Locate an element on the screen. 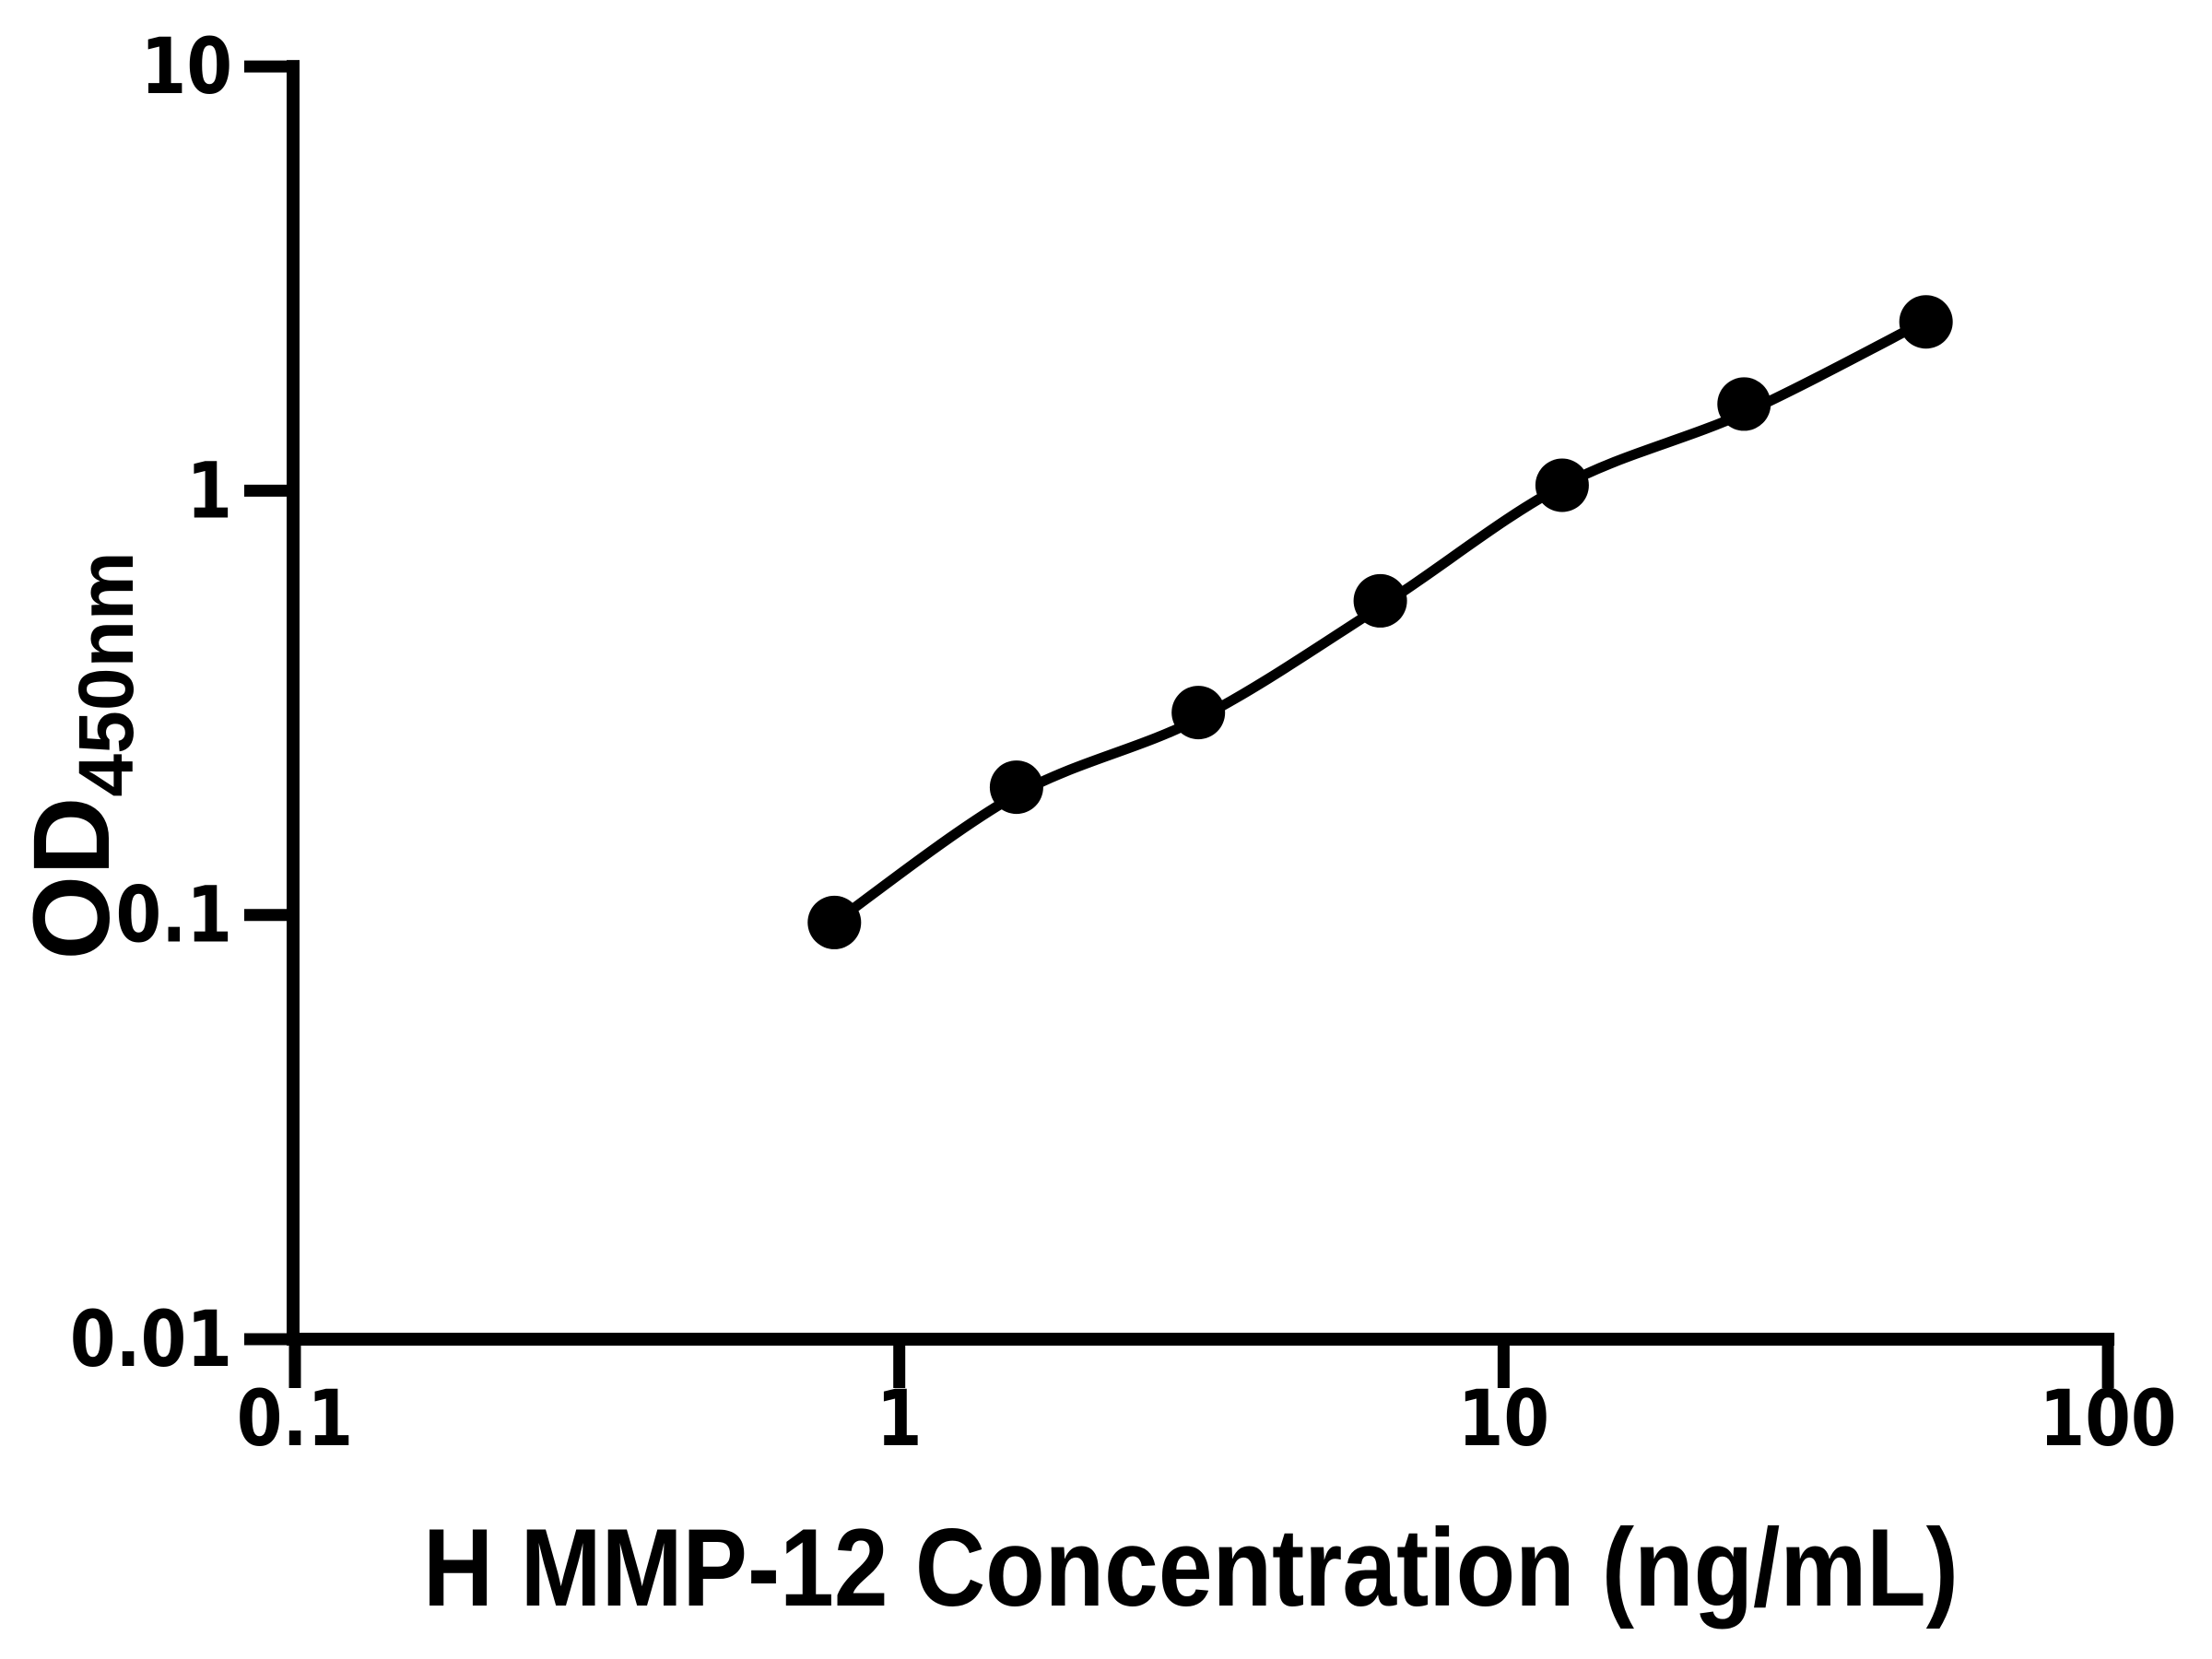 This screenshot has width=2212, height=1659. x-tick-label: 100 is located at coordinates (2108, 1419).